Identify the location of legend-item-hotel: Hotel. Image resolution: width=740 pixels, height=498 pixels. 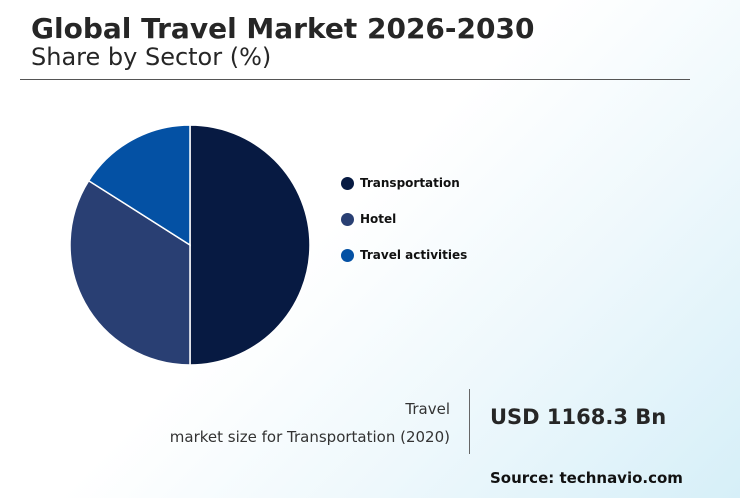
(404, 219).